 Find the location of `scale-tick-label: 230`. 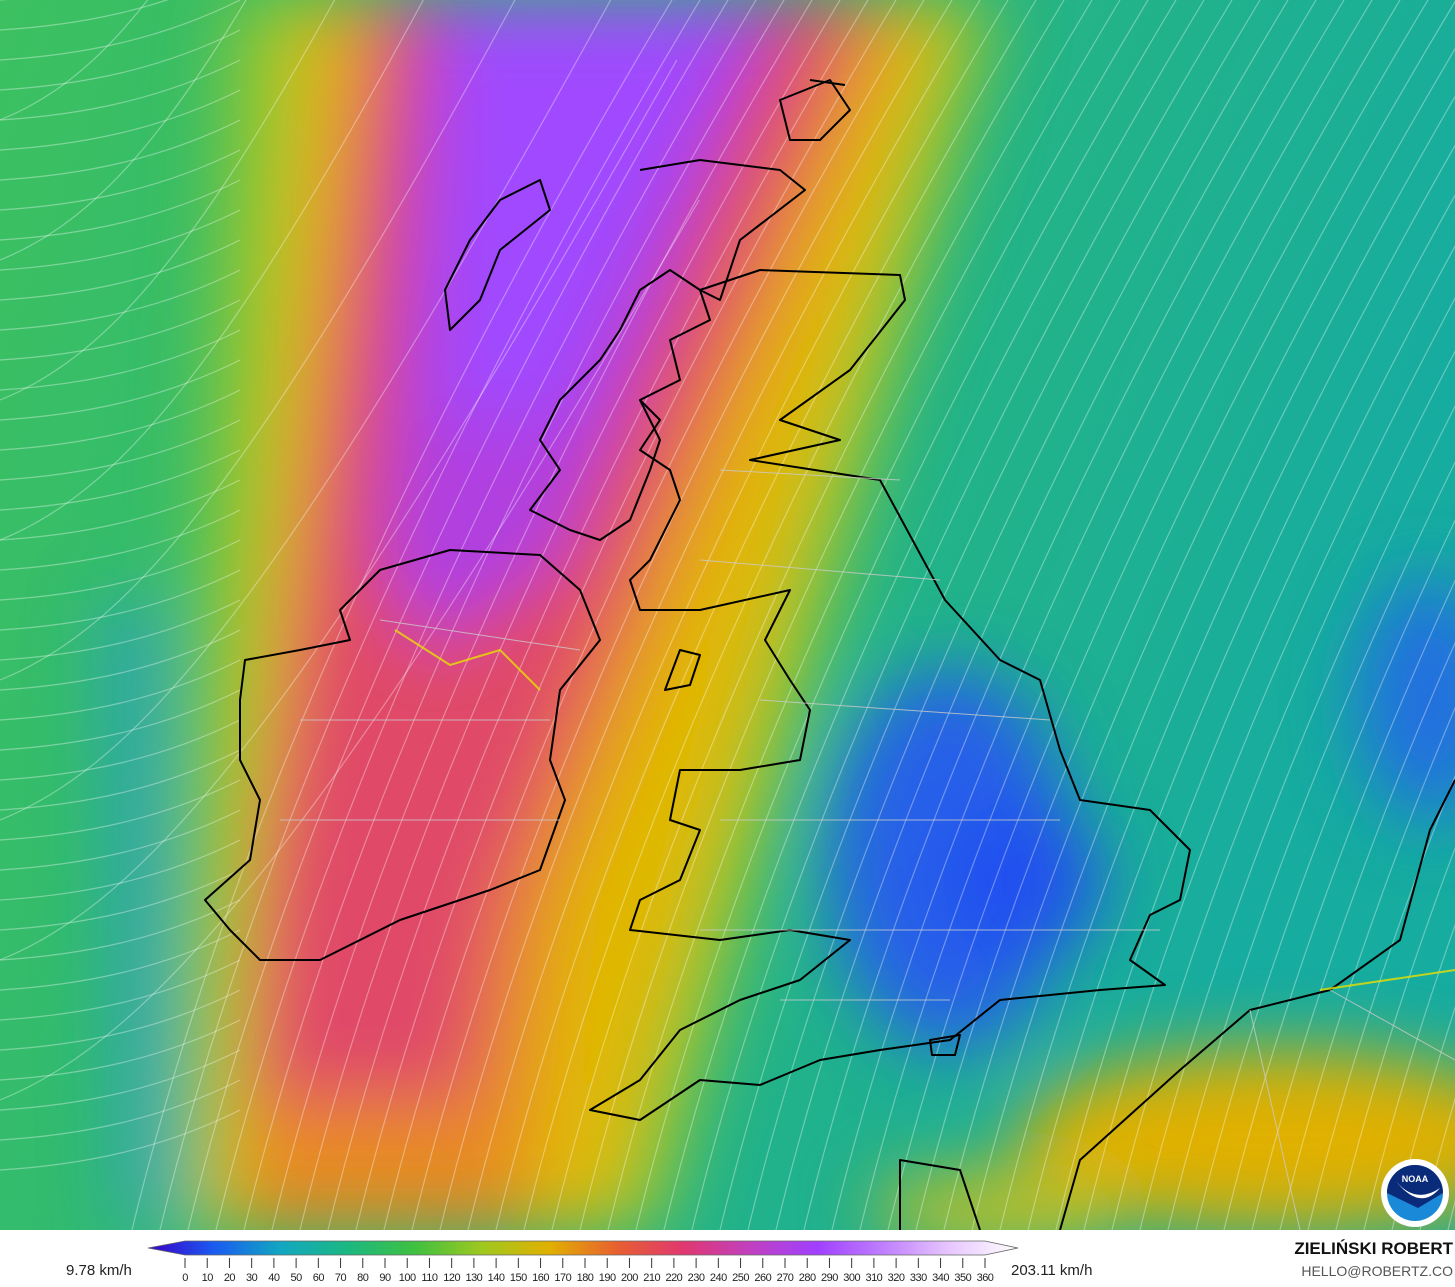

scale-tick-label: 230 is located at coordinates (696, 1278).